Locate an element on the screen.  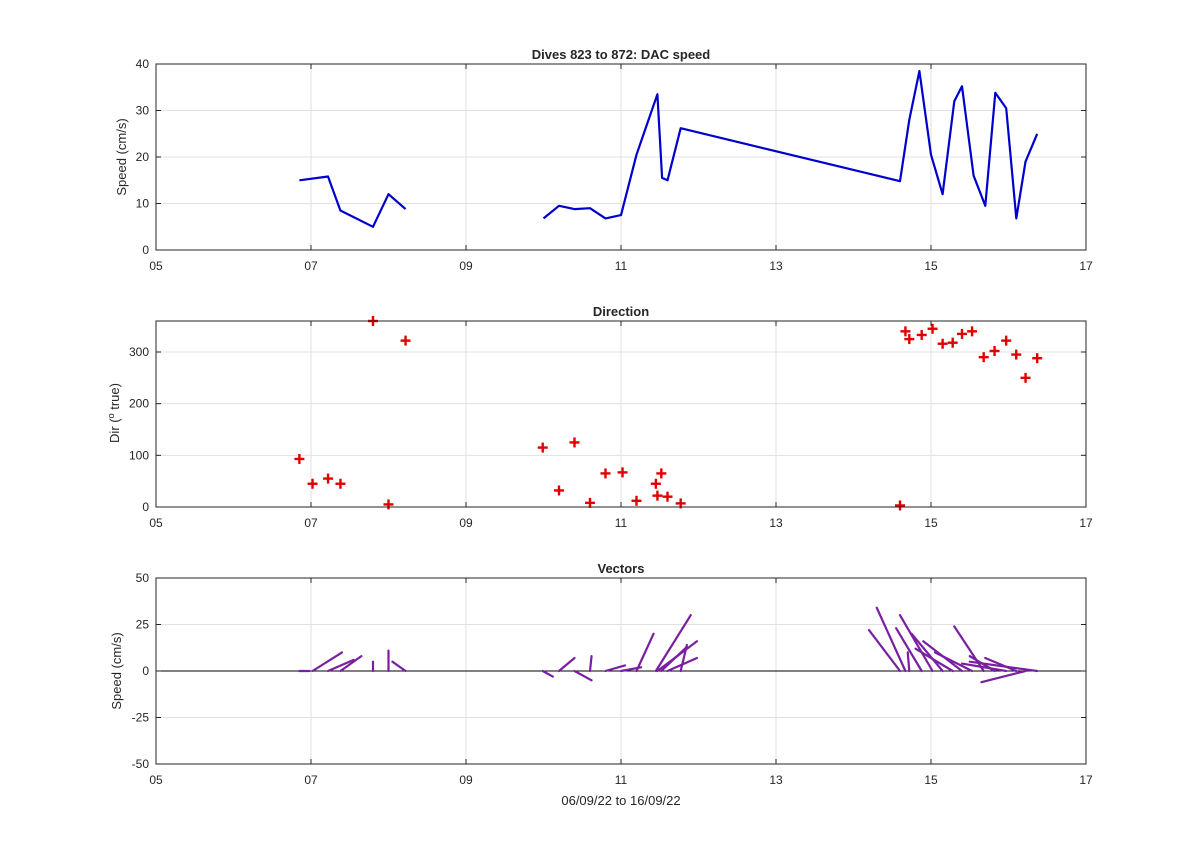
direction-series is located at coordinates (668, 413).